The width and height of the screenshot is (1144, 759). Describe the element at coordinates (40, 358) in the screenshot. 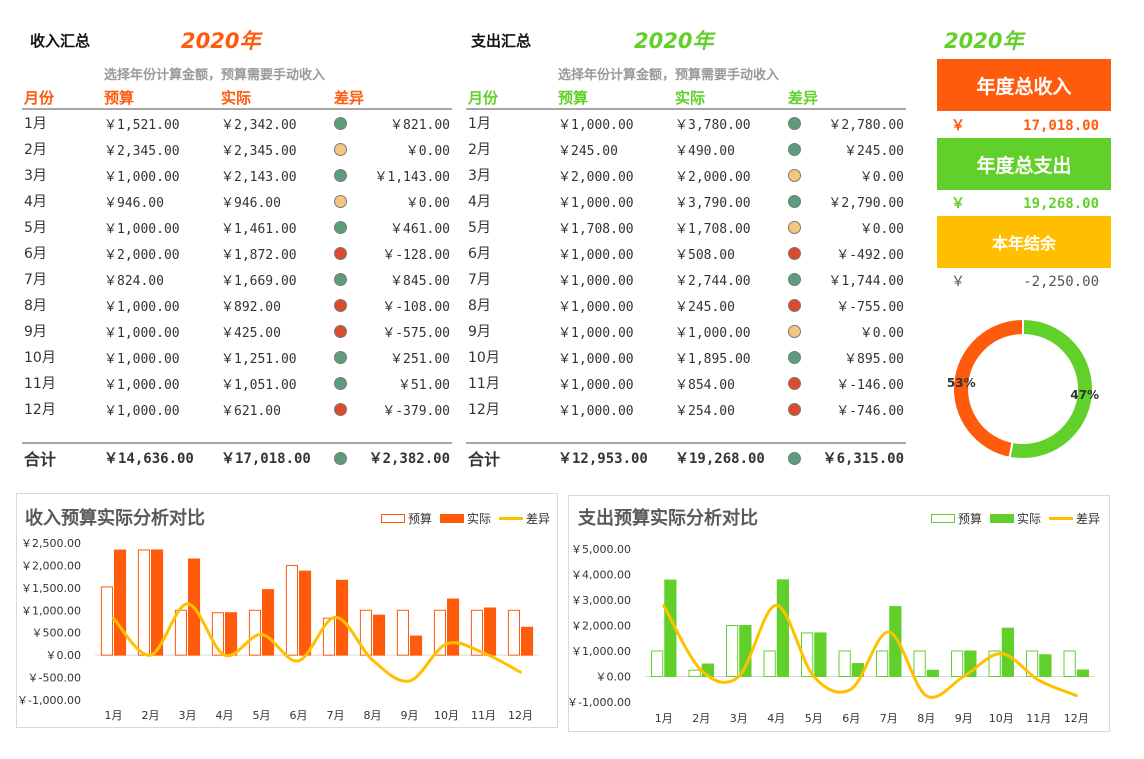

I see `month-cell: 10月` at that location.